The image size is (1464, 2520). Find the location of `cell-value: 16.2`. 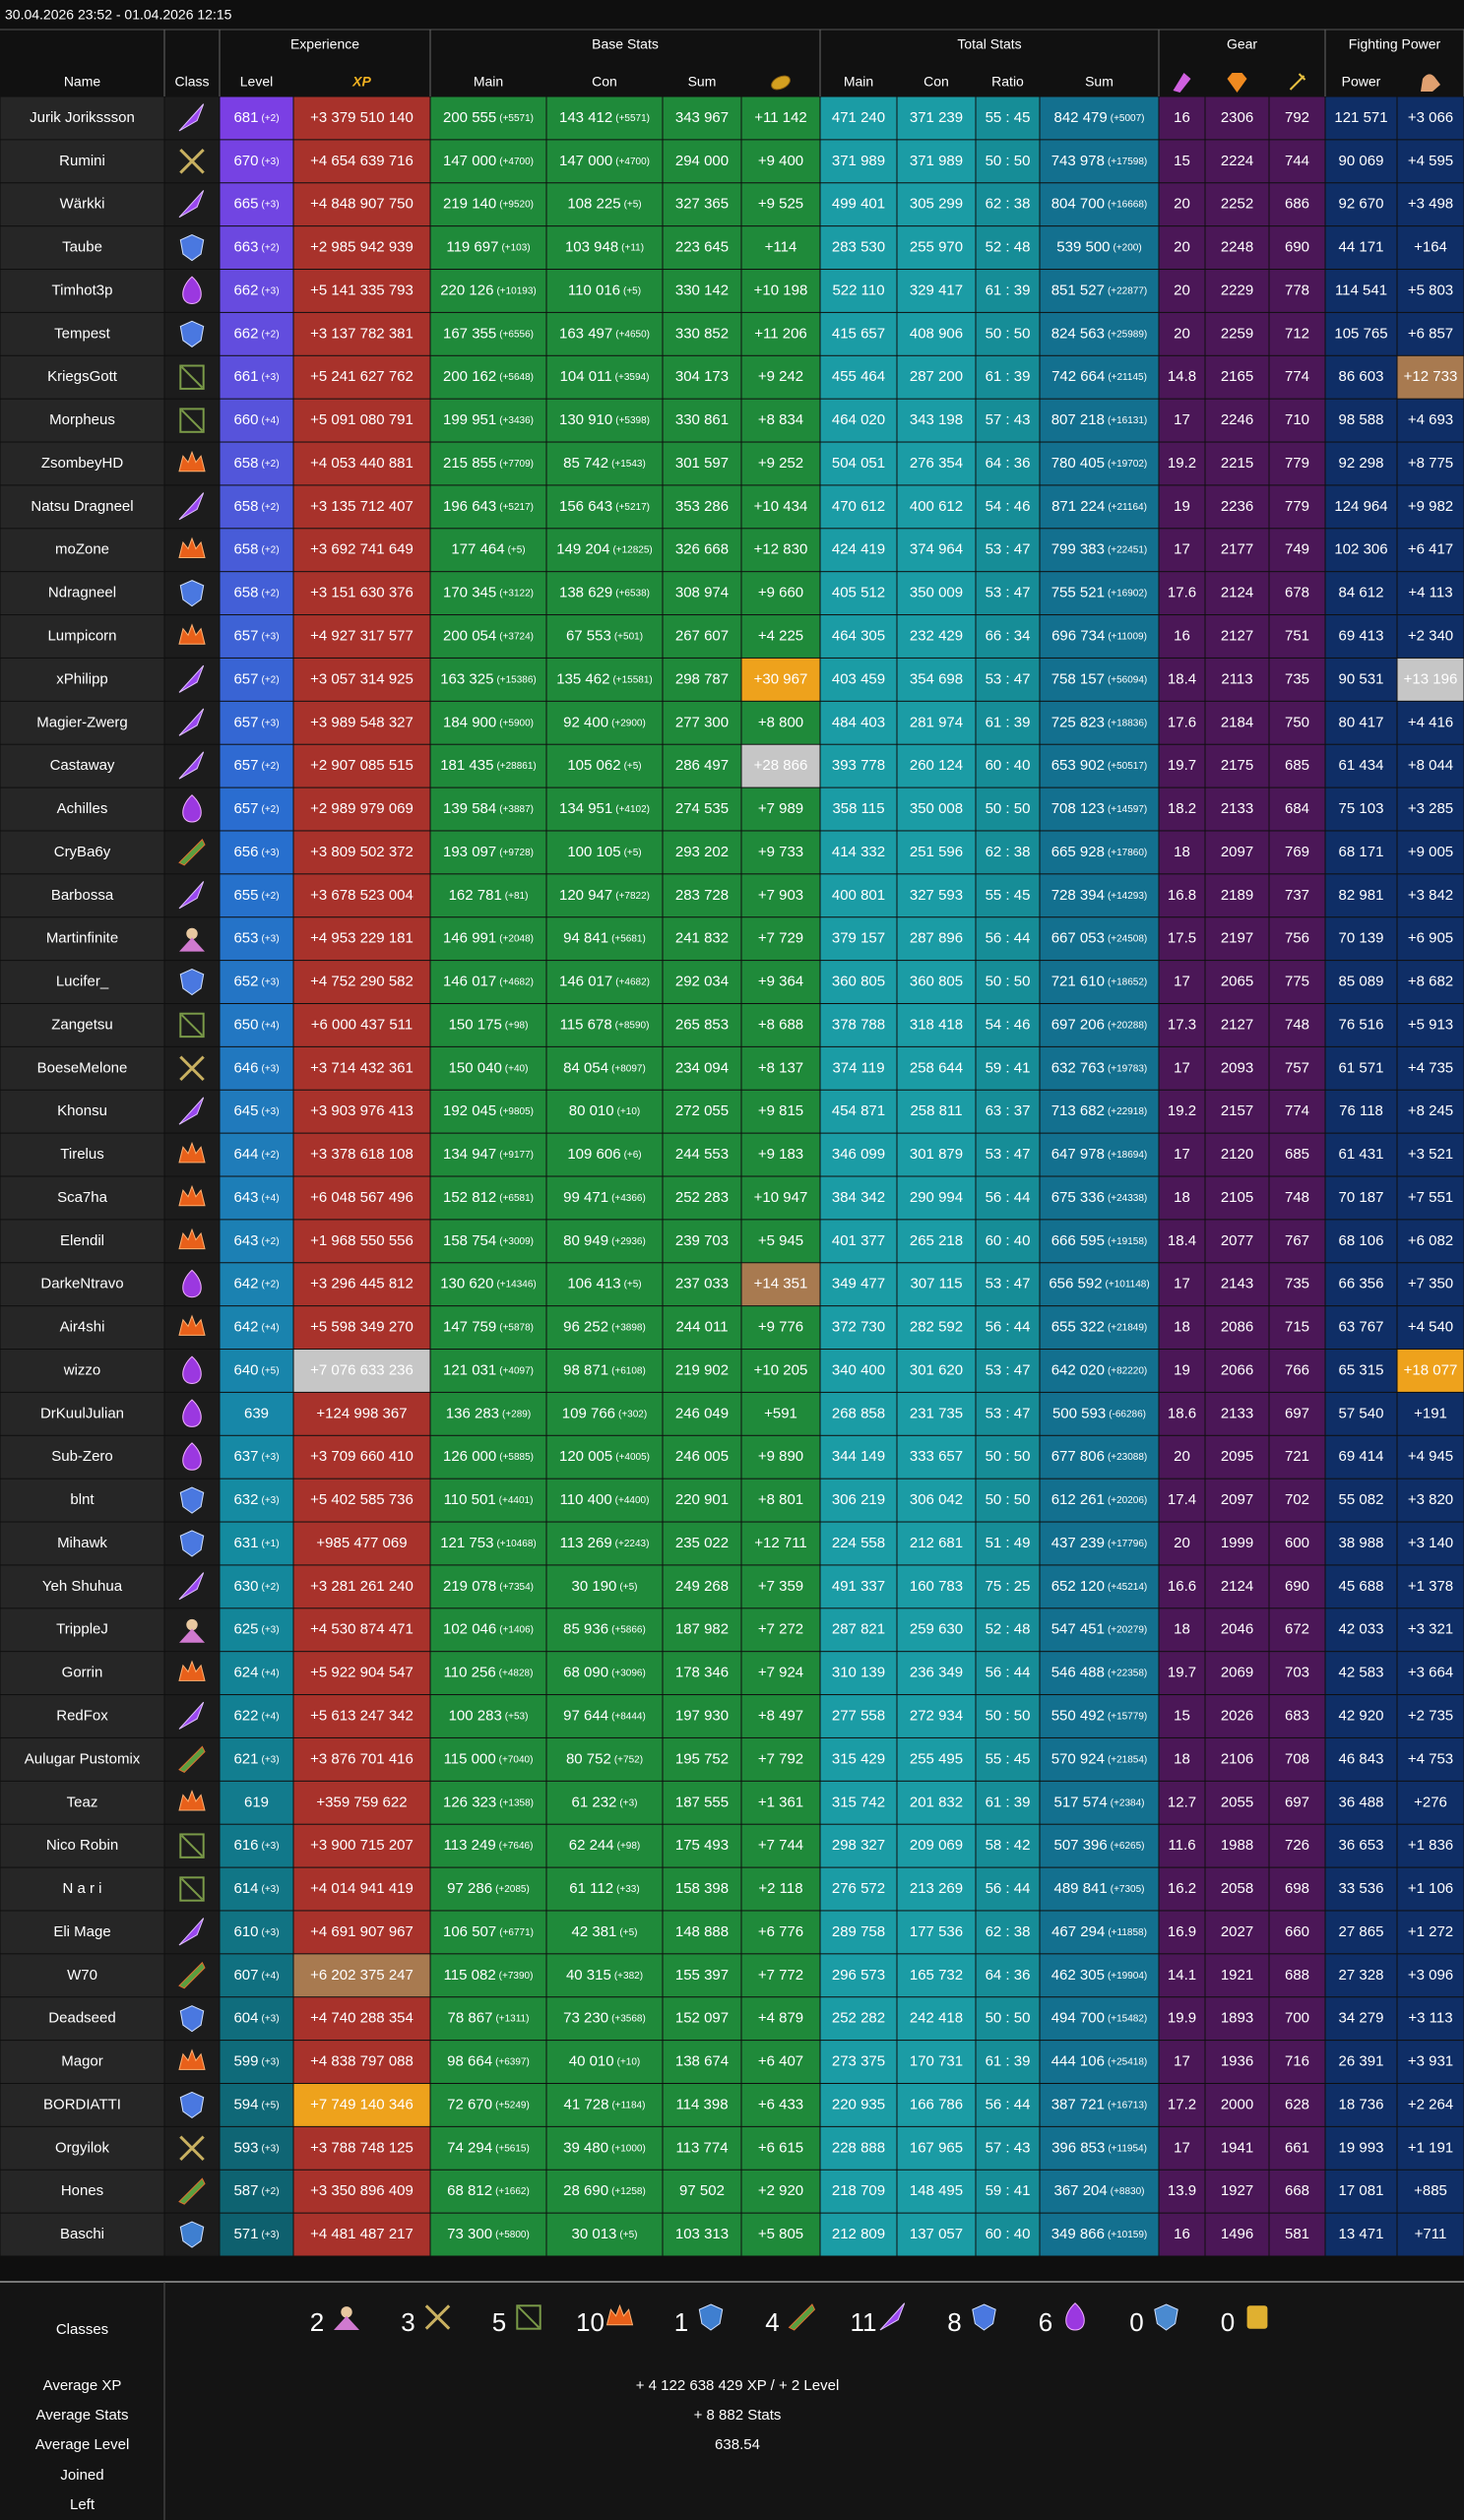

cell-value: 16.2 is located at coordinates (1182, 1888).